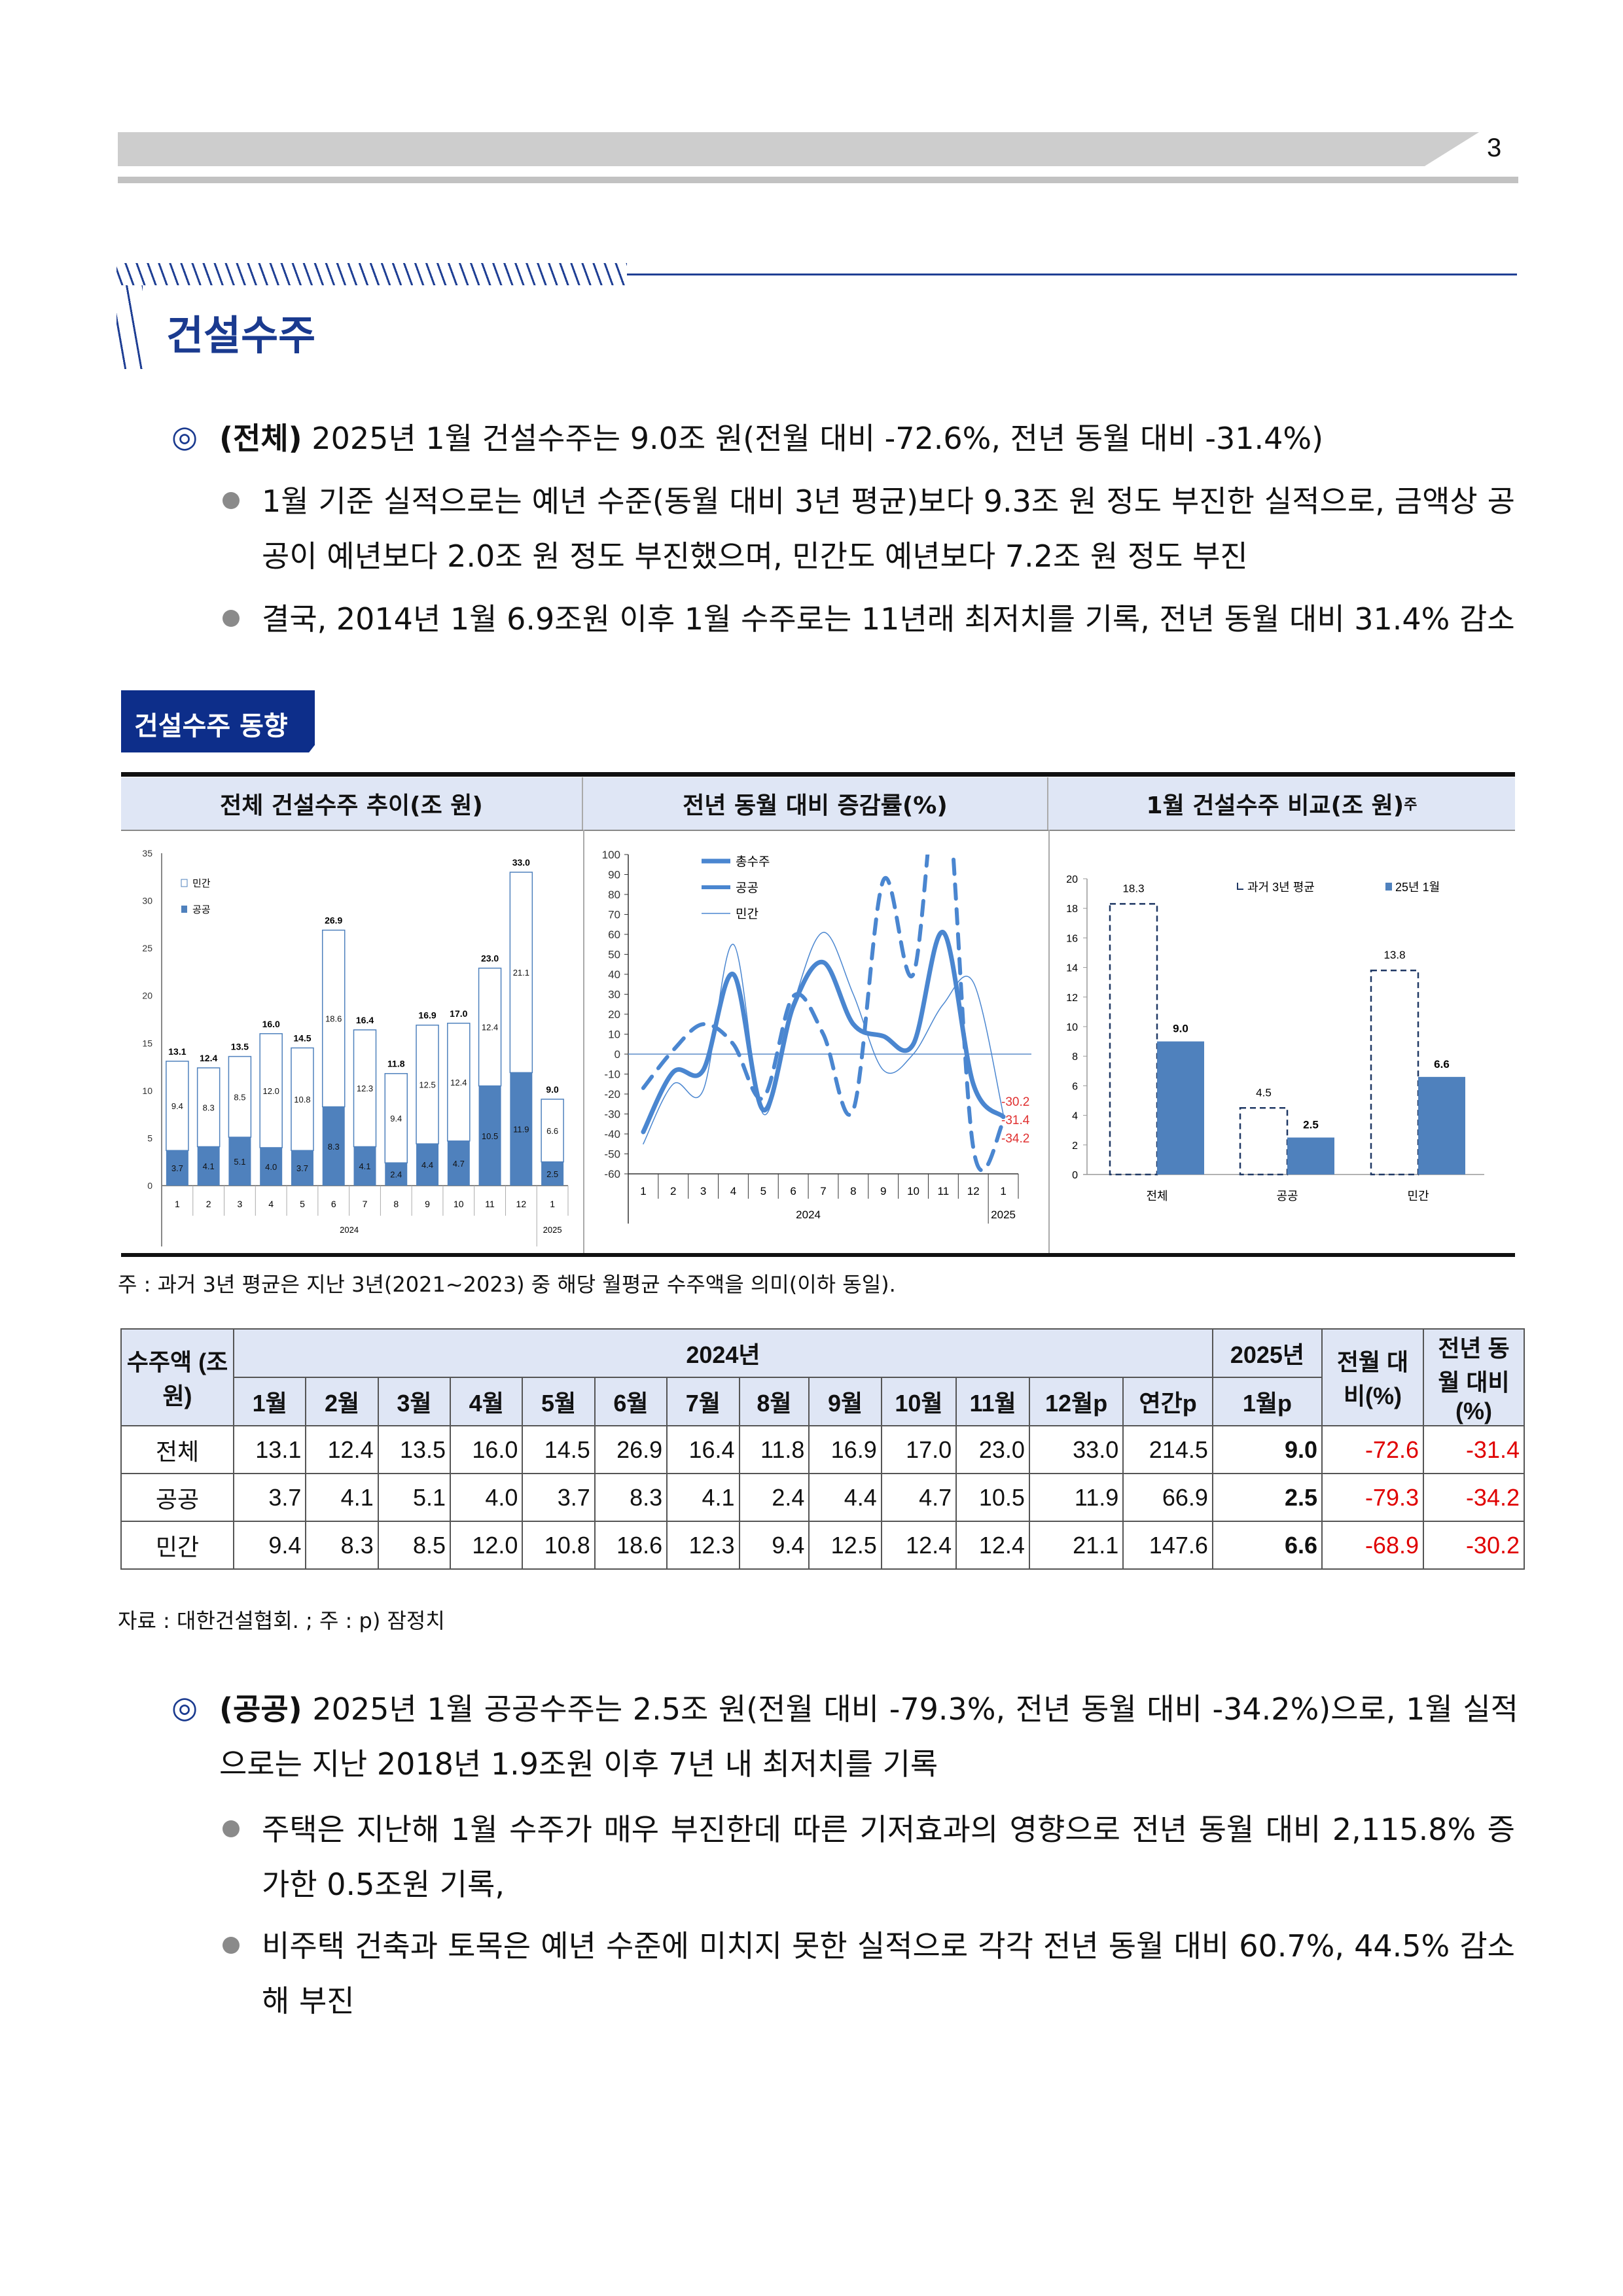 This screenshot has width=1623, height=2296. I want to click on cell-value: 14.5, so click(559, 1449).